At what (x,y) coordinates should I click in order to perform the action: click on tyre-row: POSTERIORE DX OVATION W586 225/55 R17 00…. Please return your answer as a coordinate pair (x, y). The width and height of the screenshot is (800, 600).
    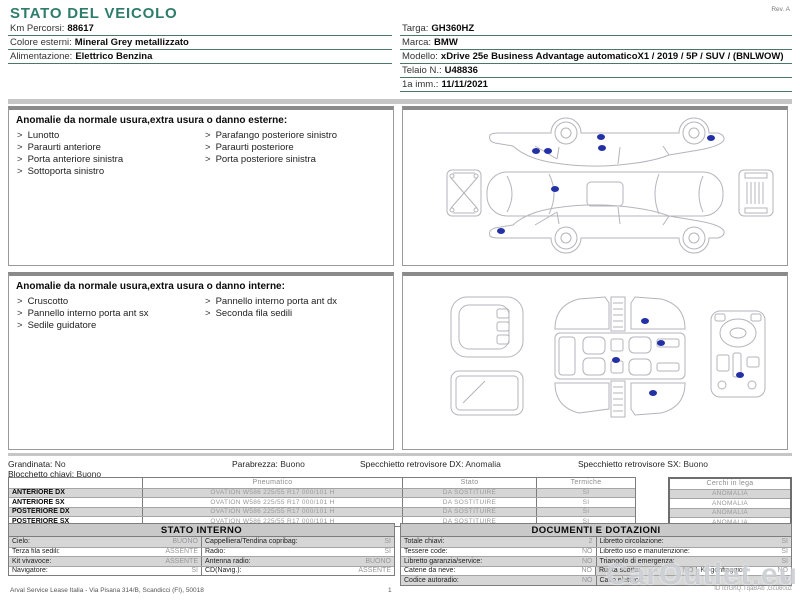
    Looking at the image, I should click on (322, 511).